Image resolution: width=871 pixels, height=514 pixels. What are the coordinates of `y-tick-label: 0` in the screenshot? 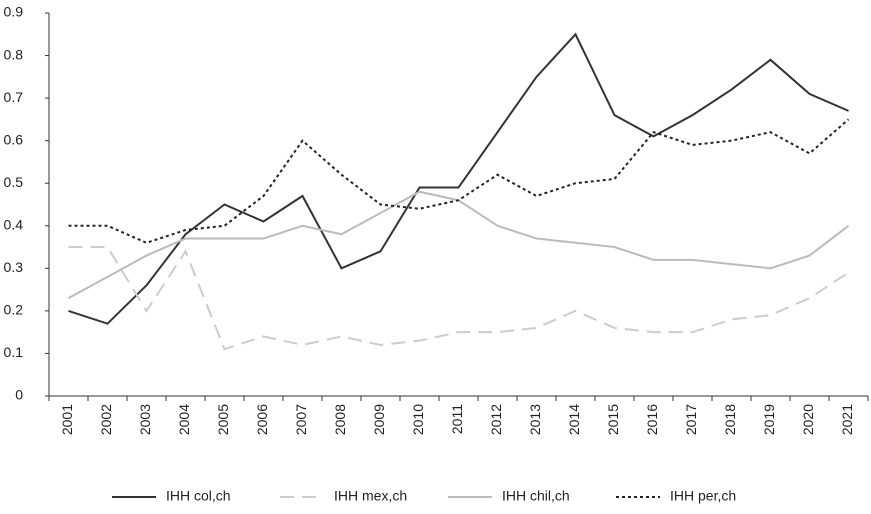 It's located at (19, 395).